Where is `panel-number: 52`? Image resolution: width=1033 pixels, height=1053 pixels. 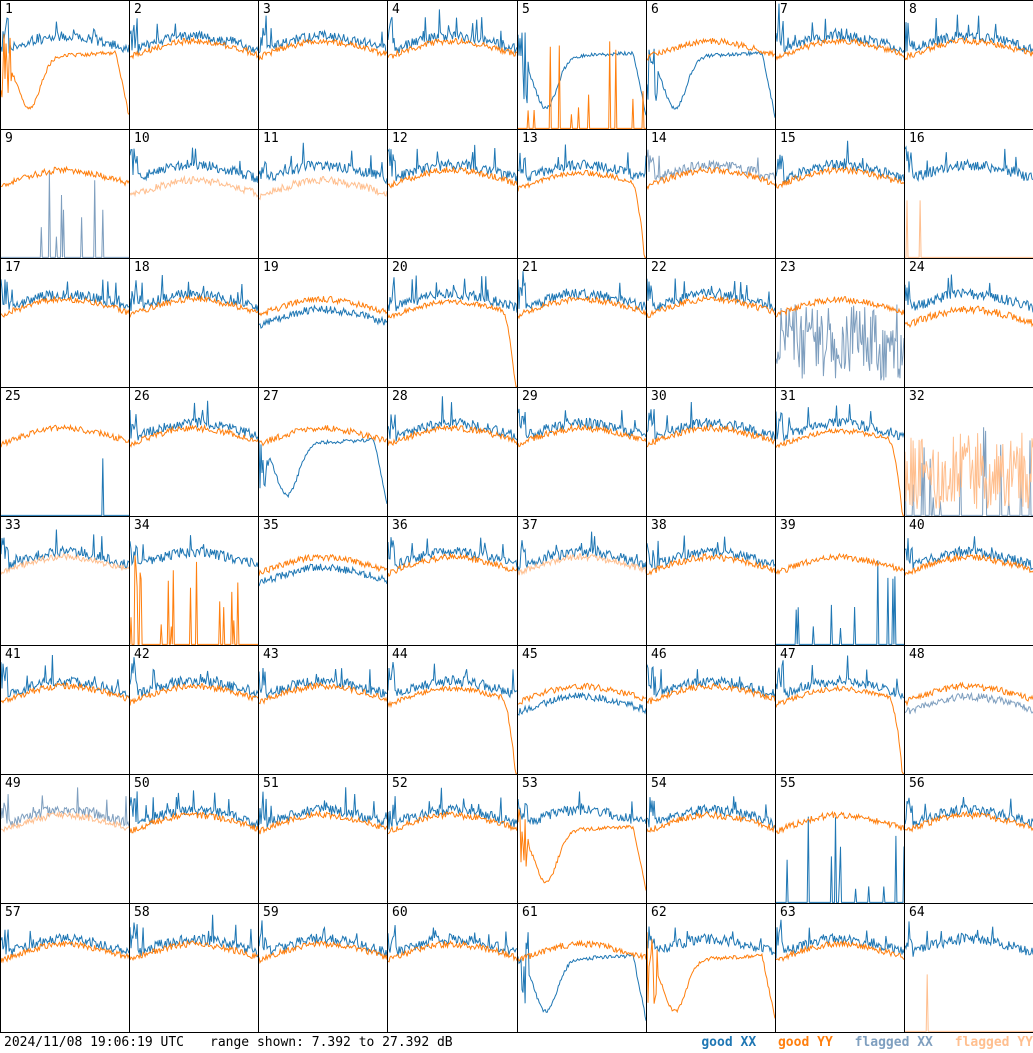 panel-number: 52 is located at coordinates (400, 783).